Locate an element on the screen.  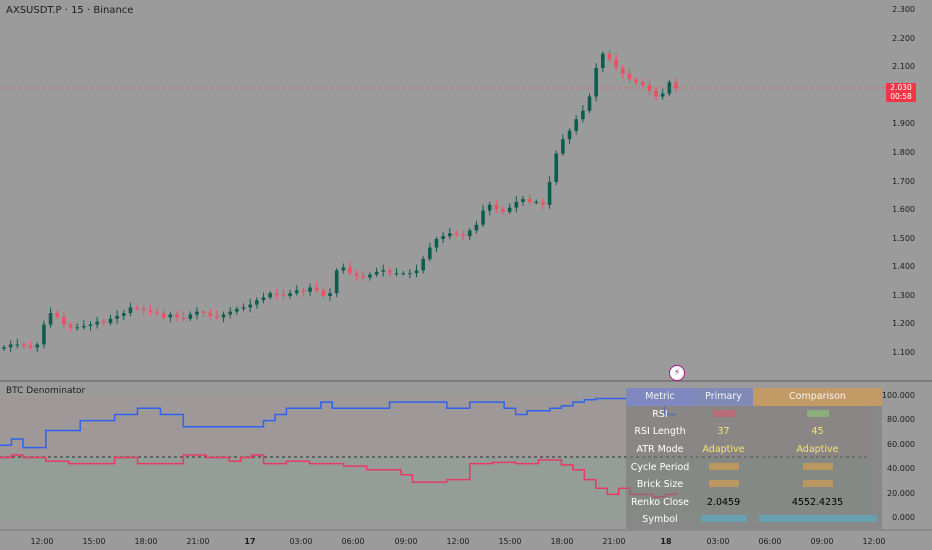
rsi-length-primary: 37 is located at coordinates (723, 432).